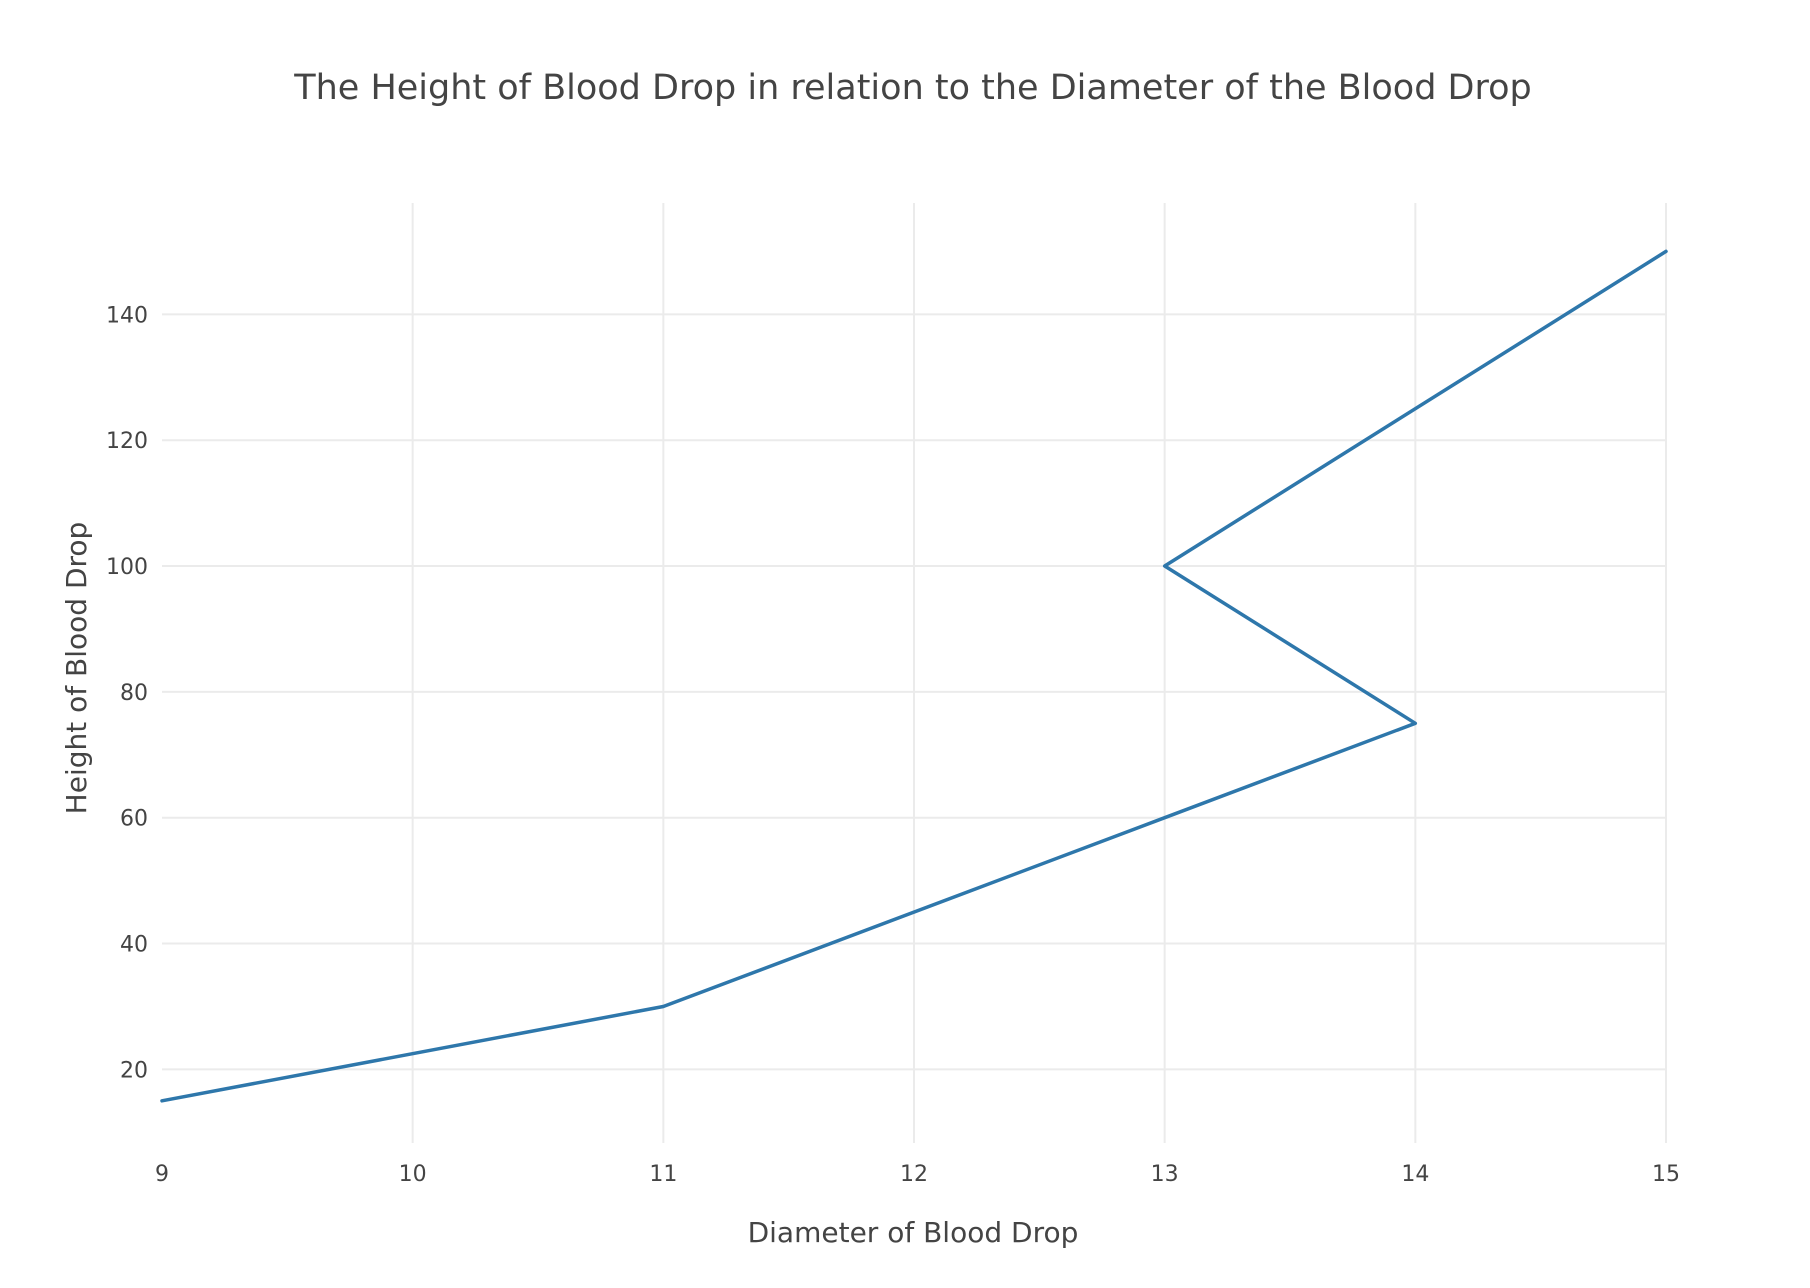 The image size is (1810, 1288). Describe the element at coordinates (134, 693) in the screenshot. I see `y-tick-label: 80` at that location.